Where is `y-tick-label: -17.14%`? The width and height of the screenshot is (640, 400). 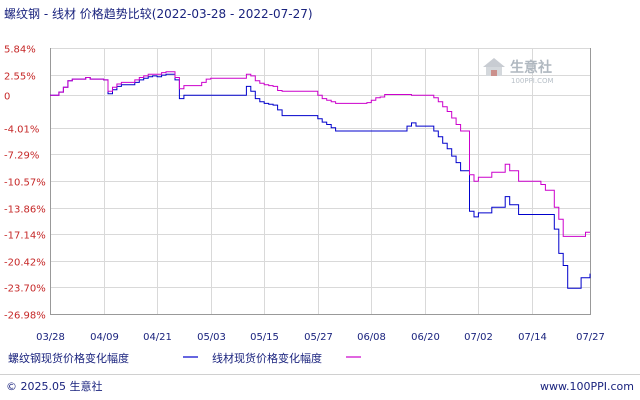
y-tick-label: -17.14% is located at coordinates (25, 236).